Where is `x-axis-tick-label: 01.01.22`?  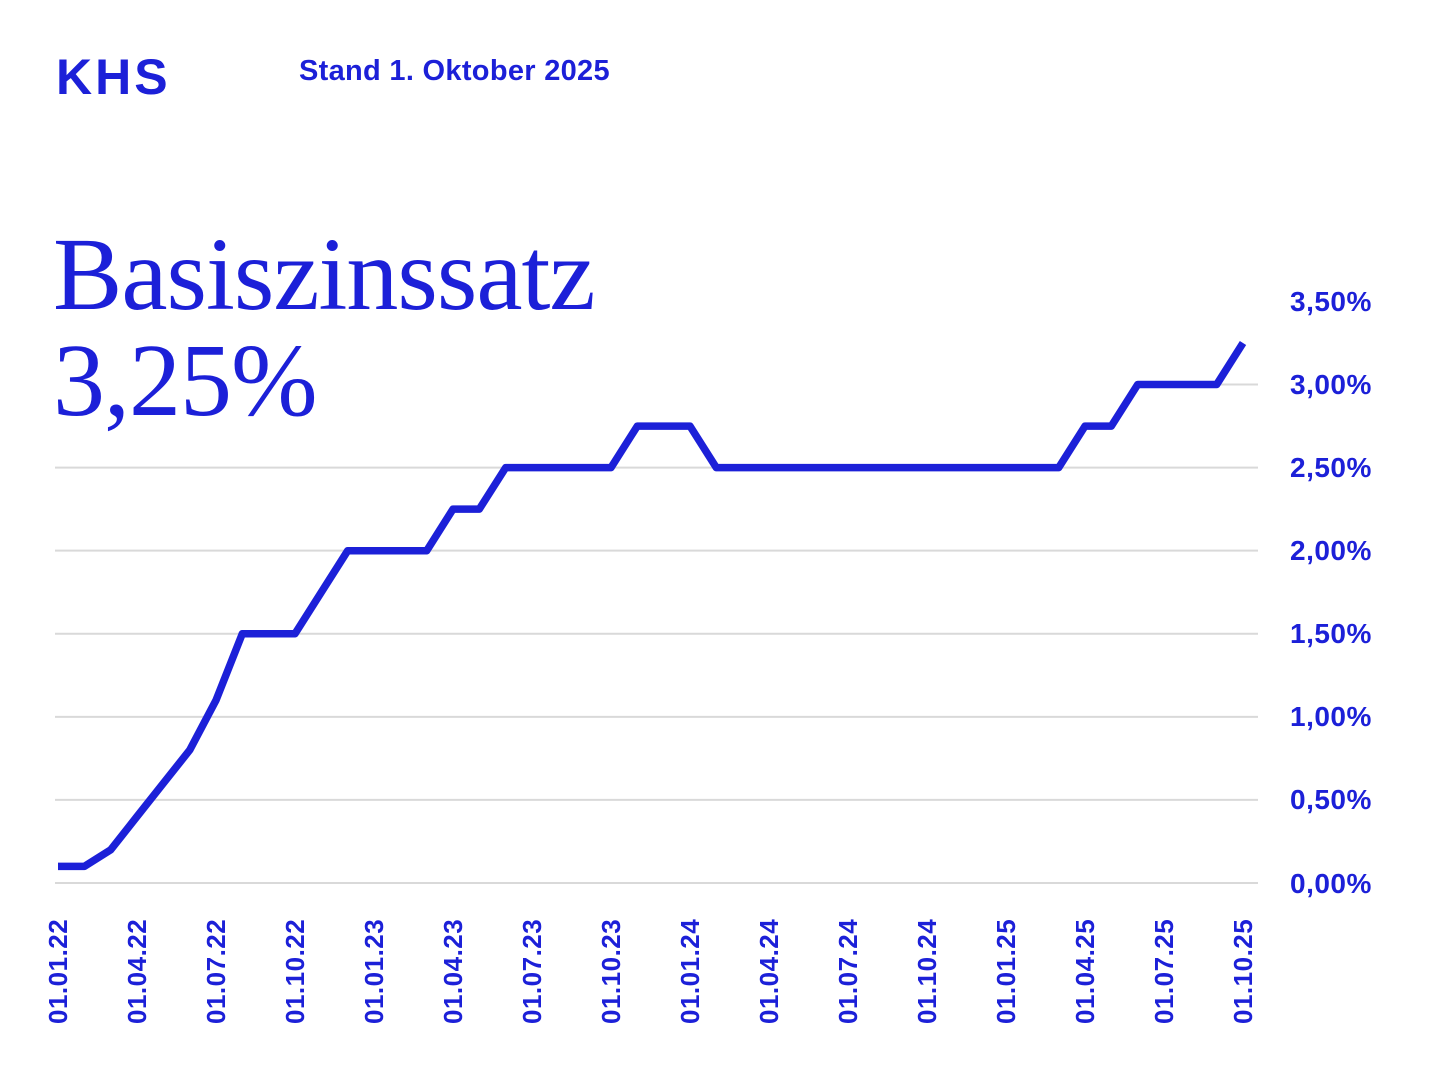
x-axis-tick-label: 01.01.22 is located at coordinates (58, 971).